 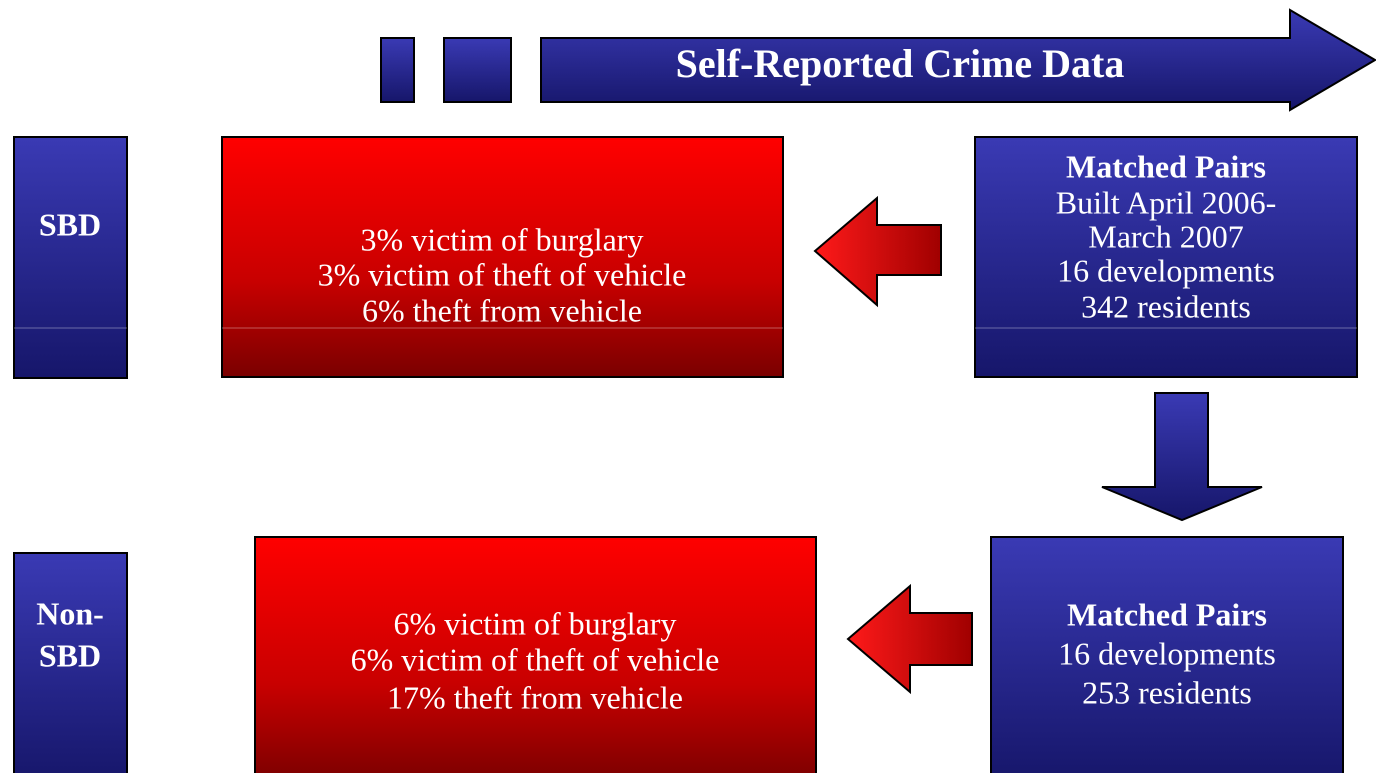 I want to click on group-label: Non-, so click(x=70, y=613).